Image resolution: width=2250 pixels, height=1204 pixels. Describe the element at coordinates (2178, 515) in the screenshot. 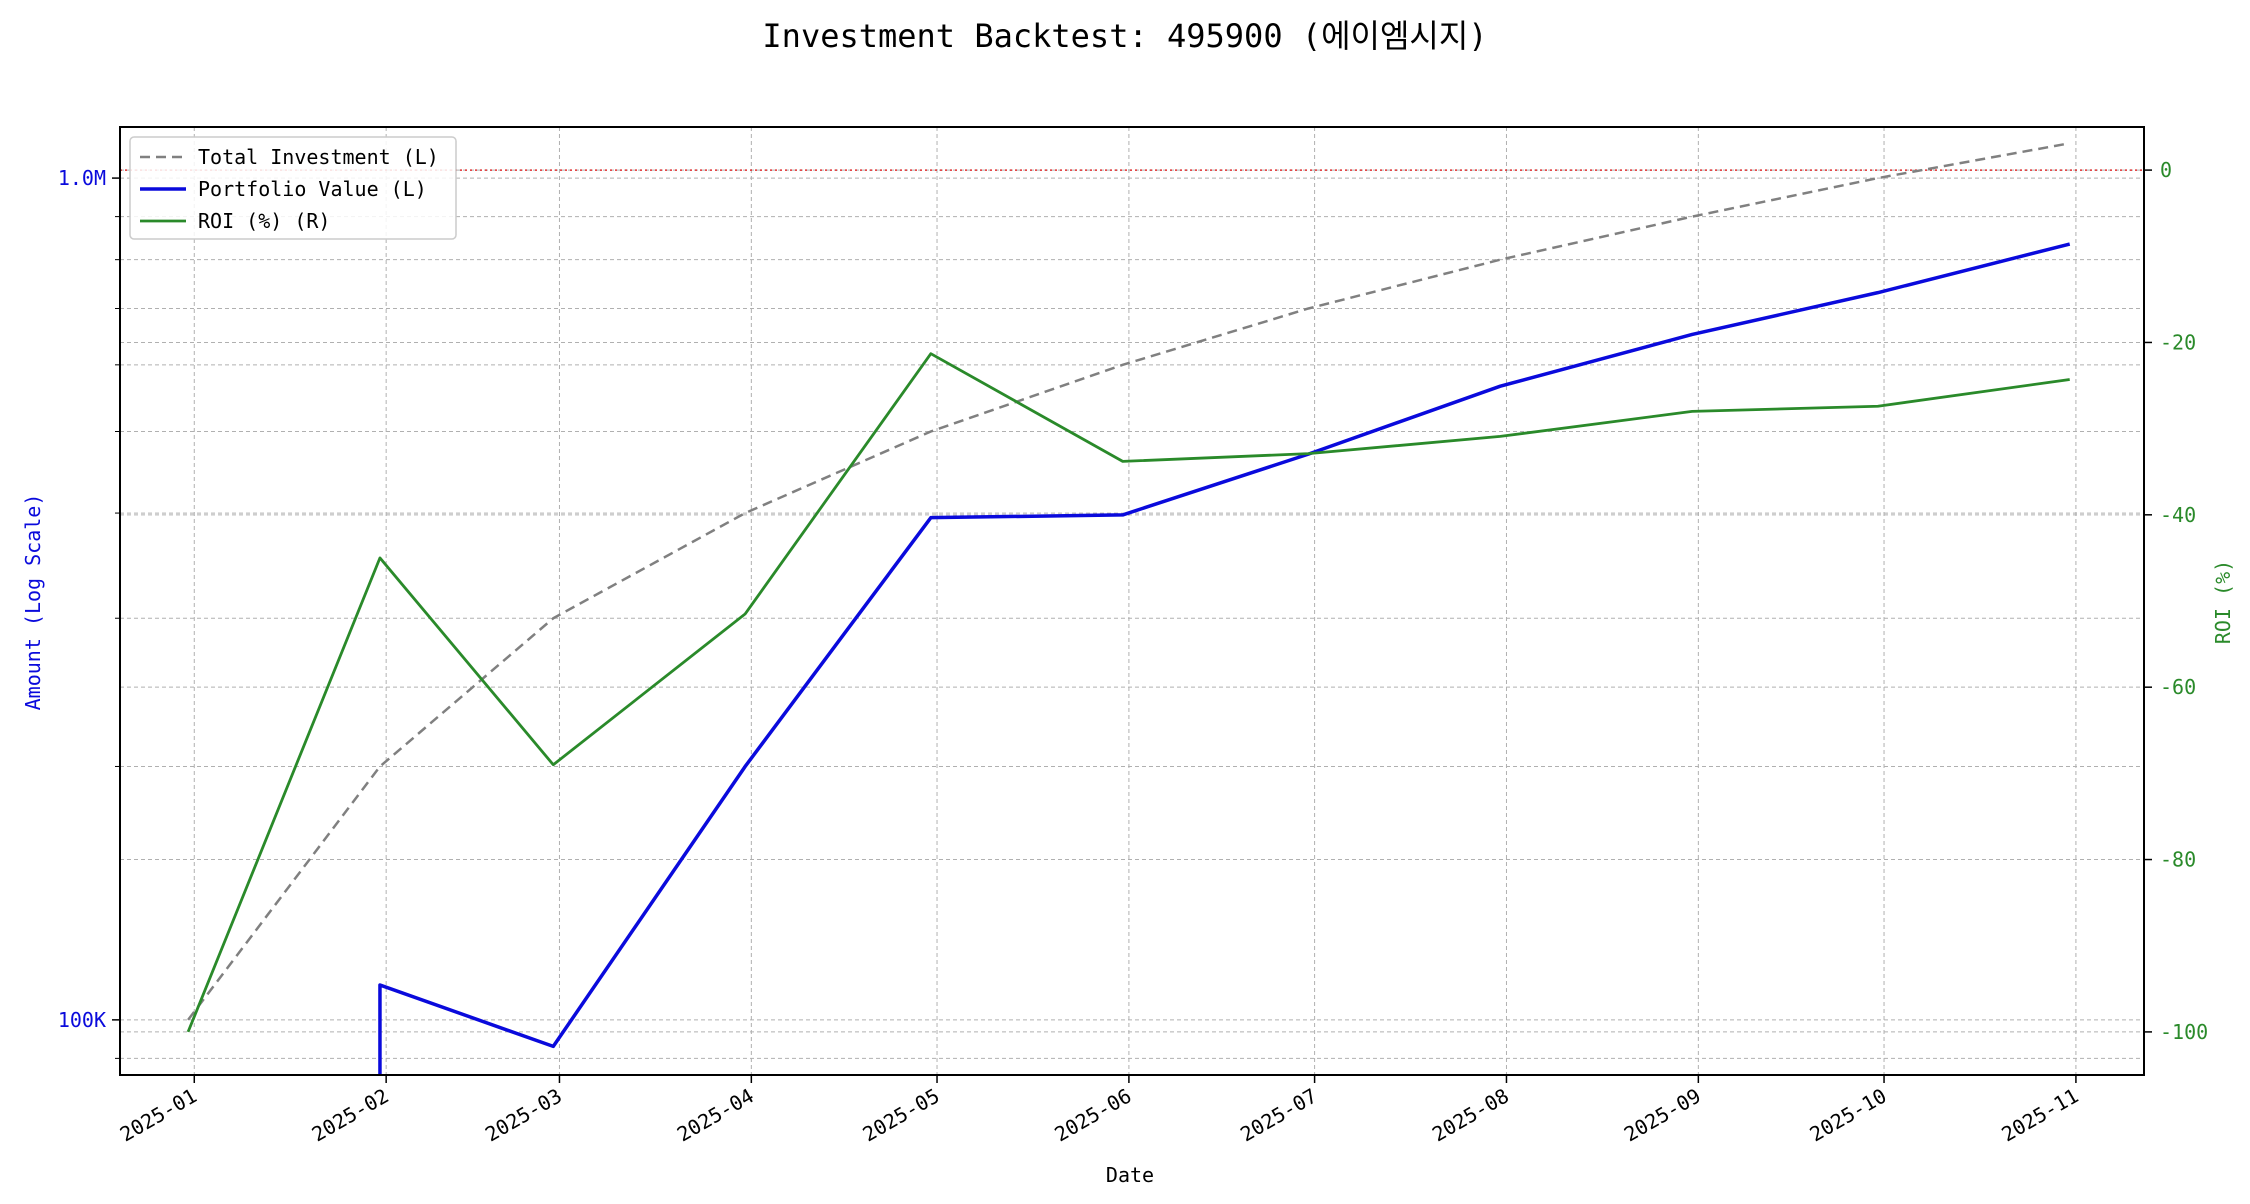

I see `y-tick-label-right: -40` at that location.